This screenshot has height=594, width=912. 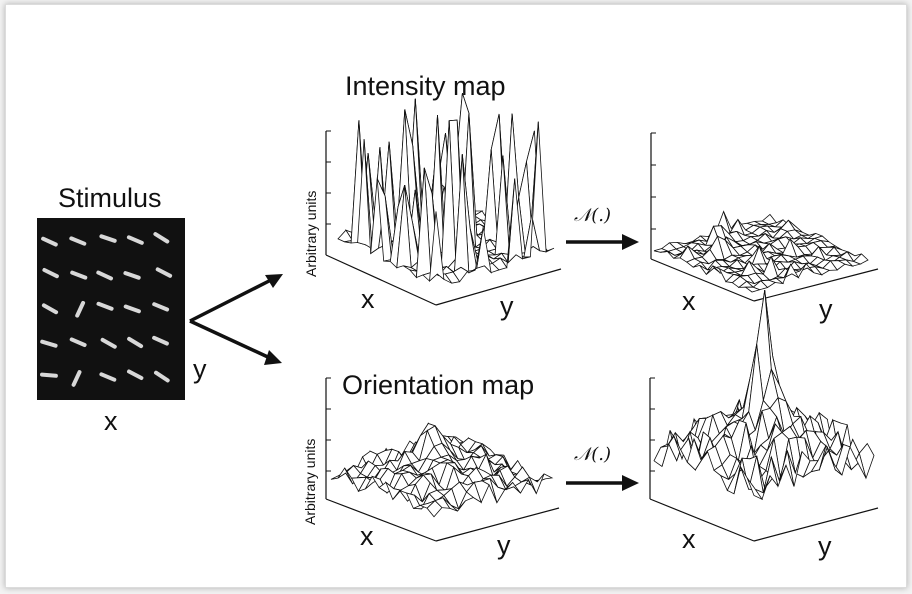 I want to click on intensity-normalized-y-label: y, so click(x=826, y=309).